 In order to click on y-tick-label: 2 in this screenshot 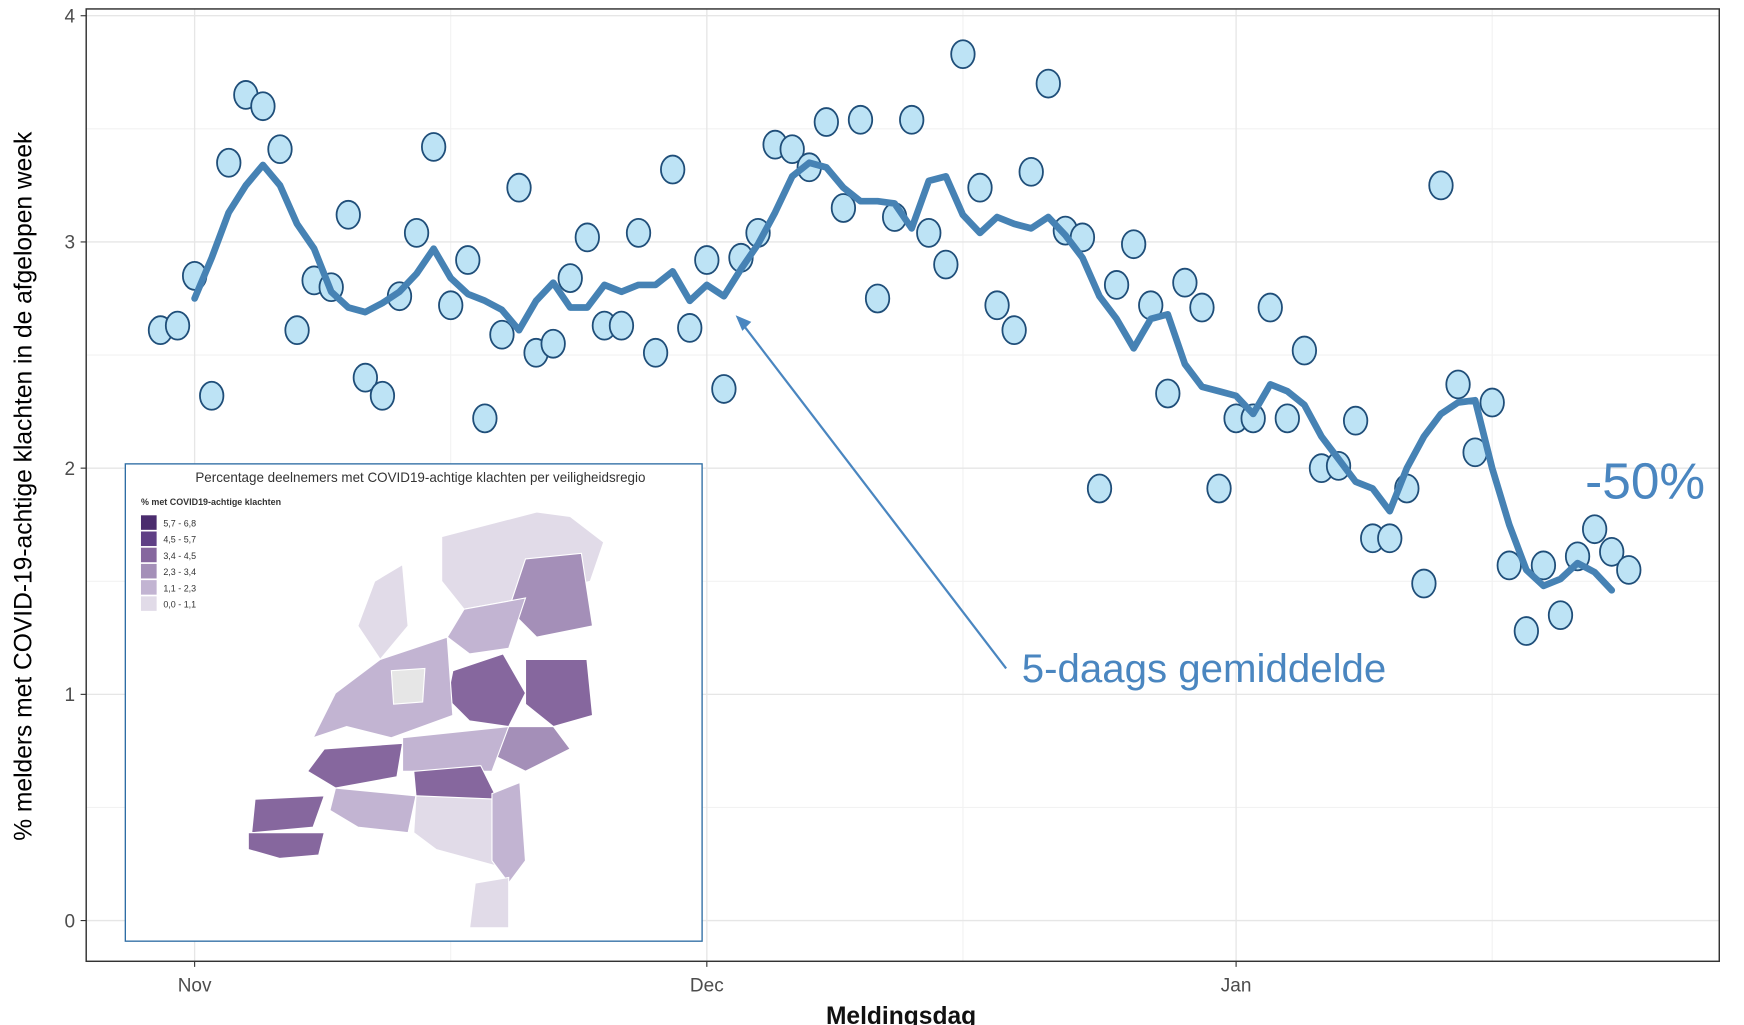, I will do `click(69, 469)`.